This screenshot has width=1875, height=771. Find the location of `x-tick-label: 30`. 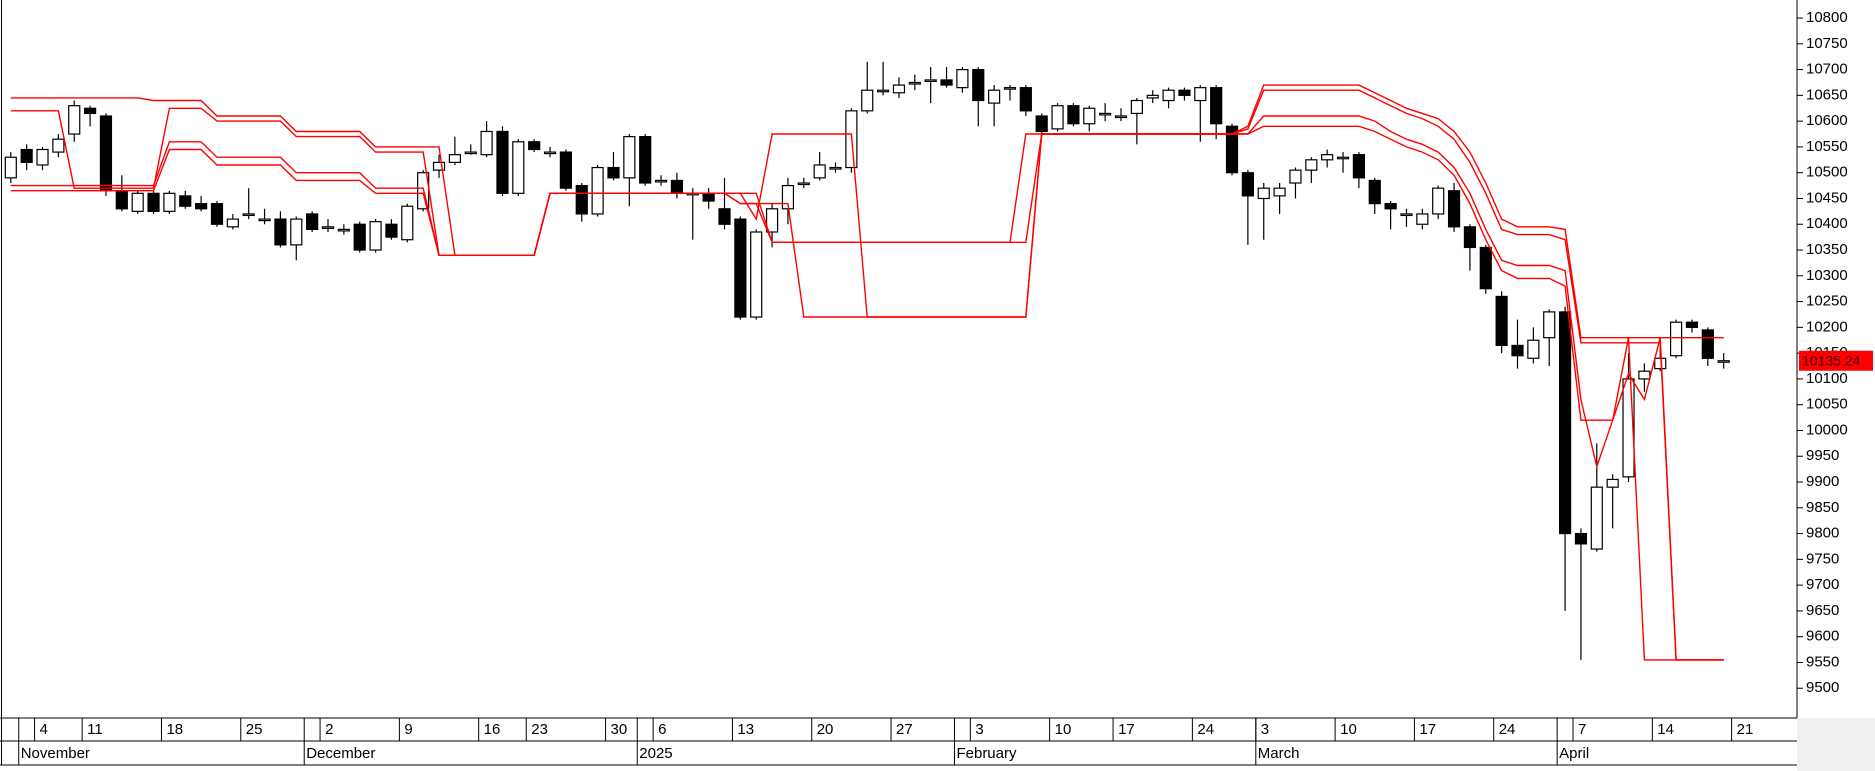

x-tick-label: 30 is located at coordinates (619, 729).